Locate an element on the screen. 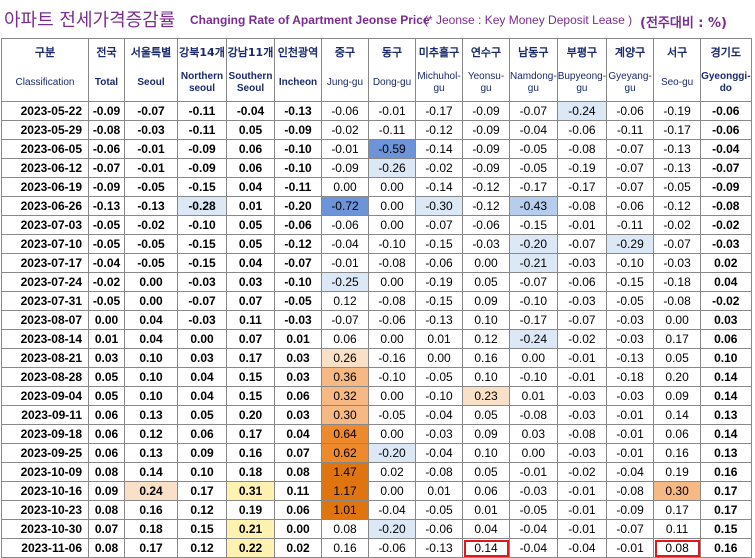 The image size is (755, 558). cell-namdong-gu: -0.43 is located at coordinates (533, 206).